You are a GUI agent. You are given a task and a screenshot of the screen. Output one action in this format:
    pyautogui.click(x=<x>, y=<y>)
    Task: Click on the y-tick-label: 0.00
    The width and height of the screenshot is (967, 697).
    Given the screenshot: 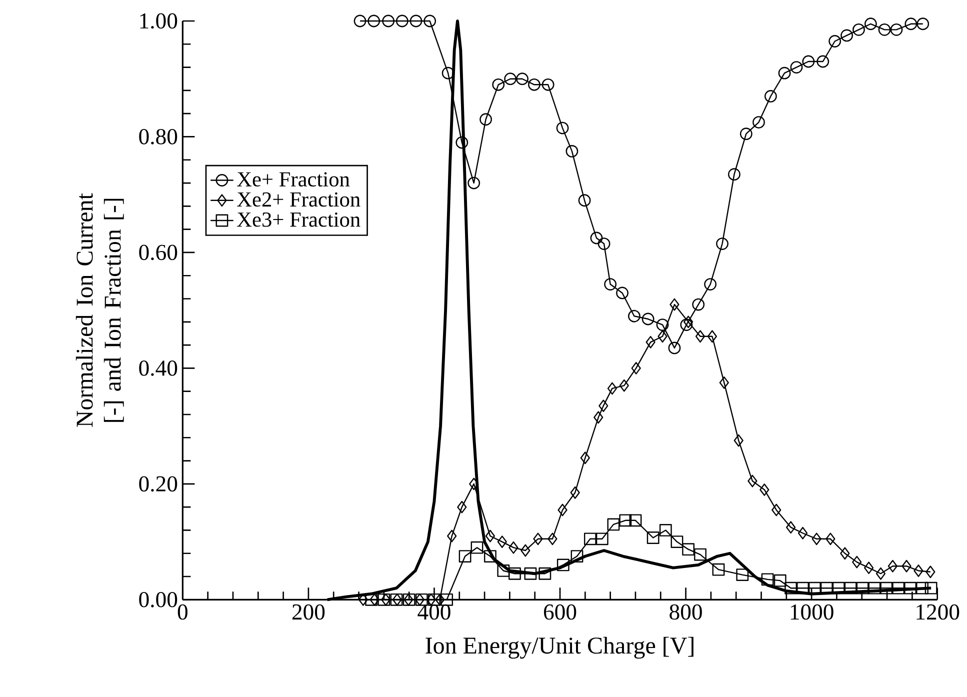 What is the action you would take?
    pyautogui.click(x=158, y=600)
    